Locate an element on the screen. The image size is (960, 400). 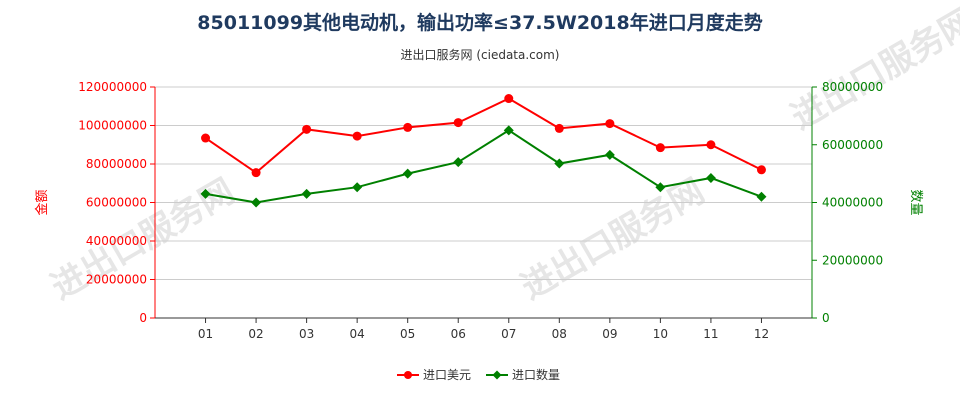
y-left-tick-label: 60000000 is located at coordinates (116, 203).